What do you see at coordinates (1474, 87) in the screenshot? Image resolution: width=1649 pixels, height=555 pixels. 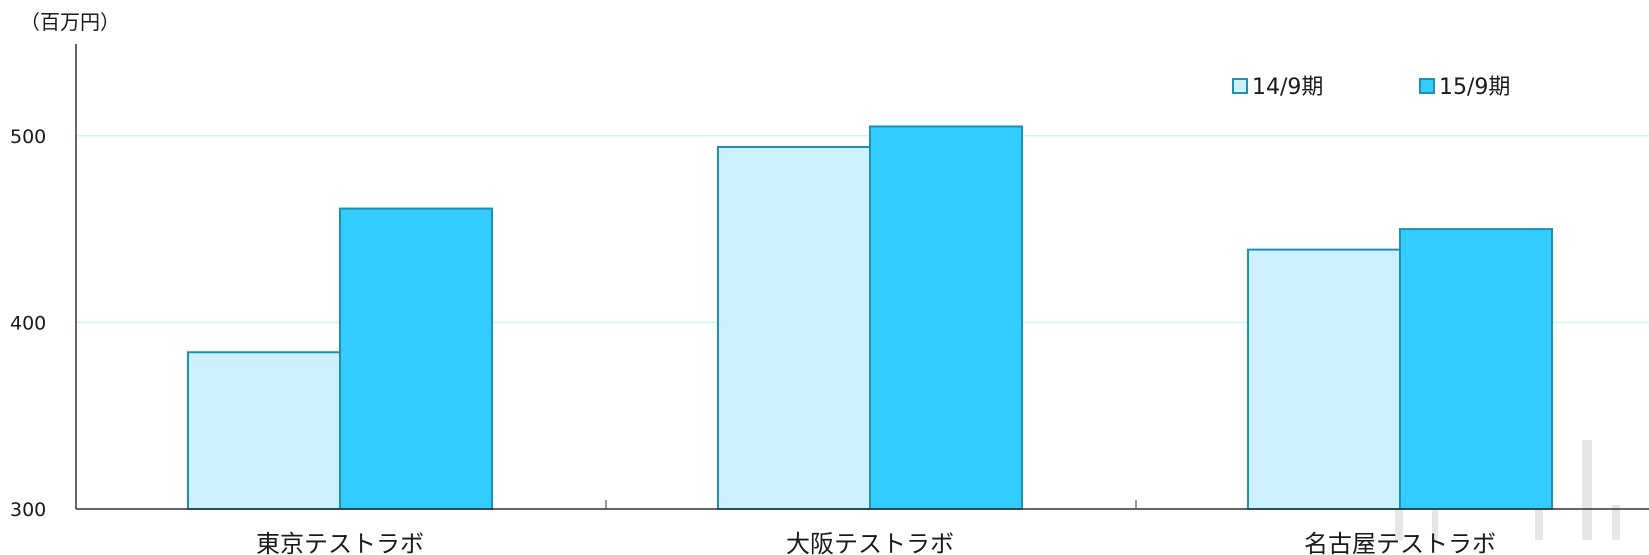 I see `legend-label-2: 15/9期` at bounding box center [1474, 87].